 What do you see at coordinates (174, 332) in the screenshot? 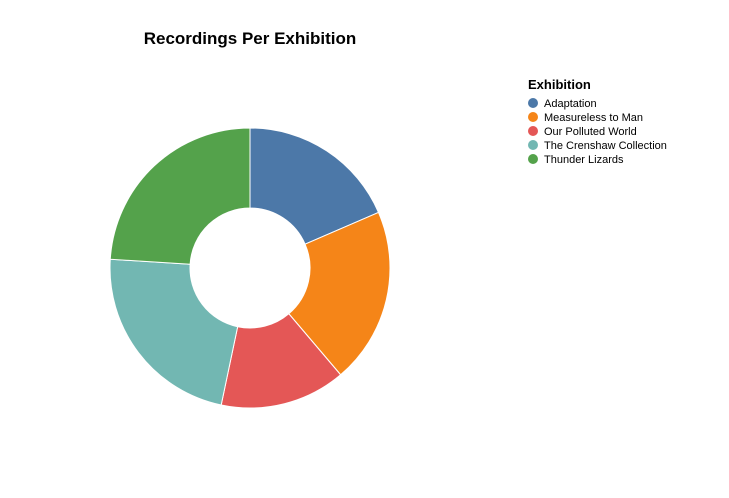
I see `slice-the-crenshaw-collection` at bounding box center [174, 332].